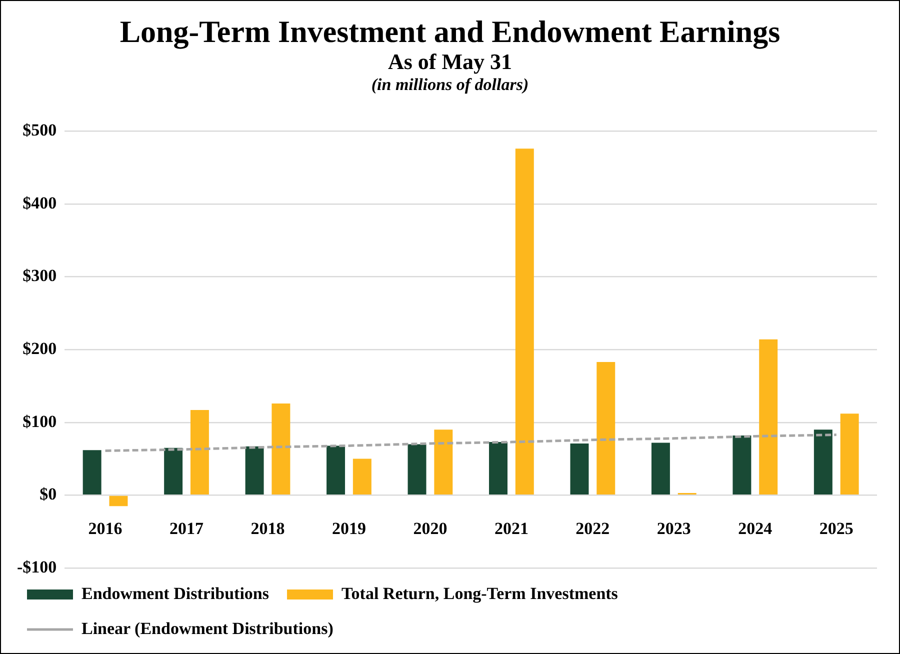 The image size is (900, 654). Describe the element at coordinates (39, 130) in the screenshot. I see `y-tick-label: $500` at that location.